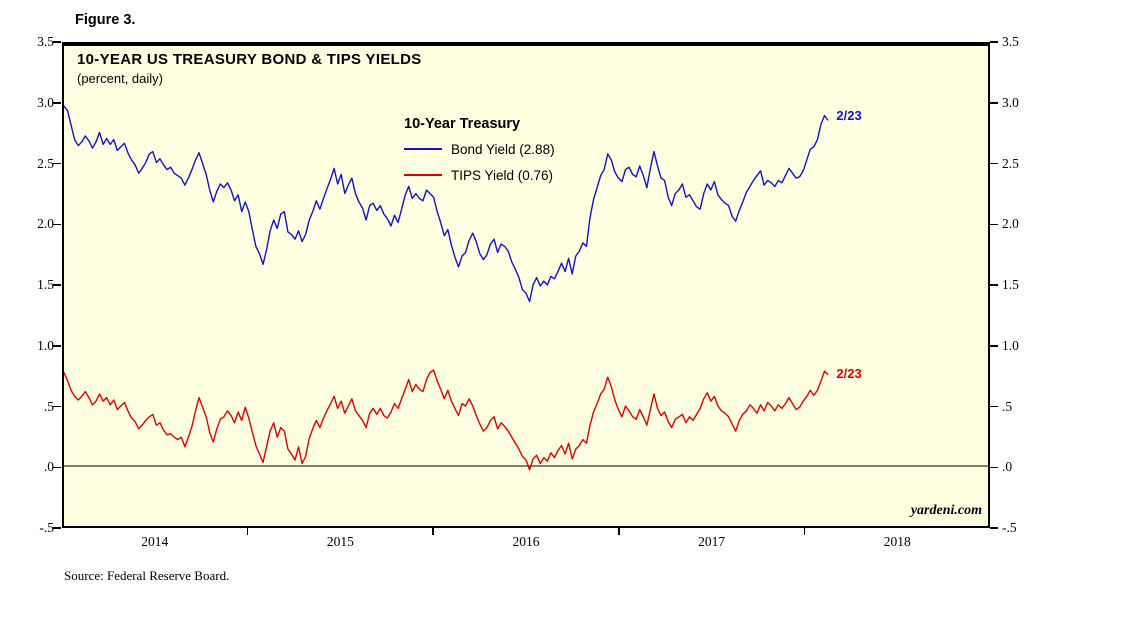 The width and height of the screenshot is (1138, 621). What do you see at coordinates (45, 224) in the screenshot?
I see `y-axis-label-left: 2.0` at bounding box center [45, 224].